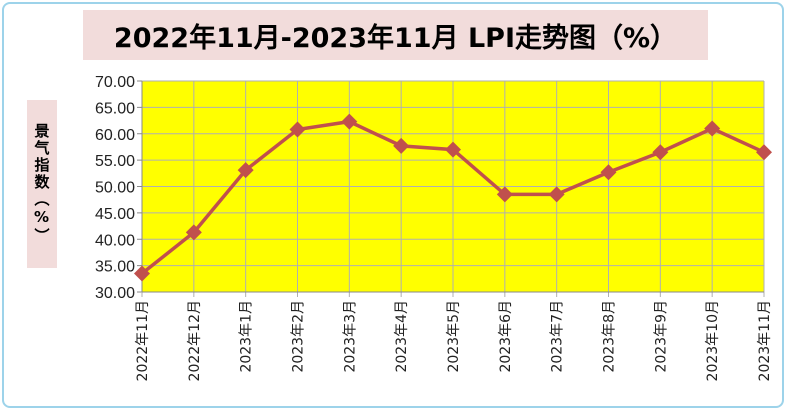 This screenshot has height=414, width=790. What do you see at coordinates (395, 35) in the screenshot?
I see `chart-title: 2022年11月-2023年11月 LPI走势图（%）` at bounding box center [395, 35].